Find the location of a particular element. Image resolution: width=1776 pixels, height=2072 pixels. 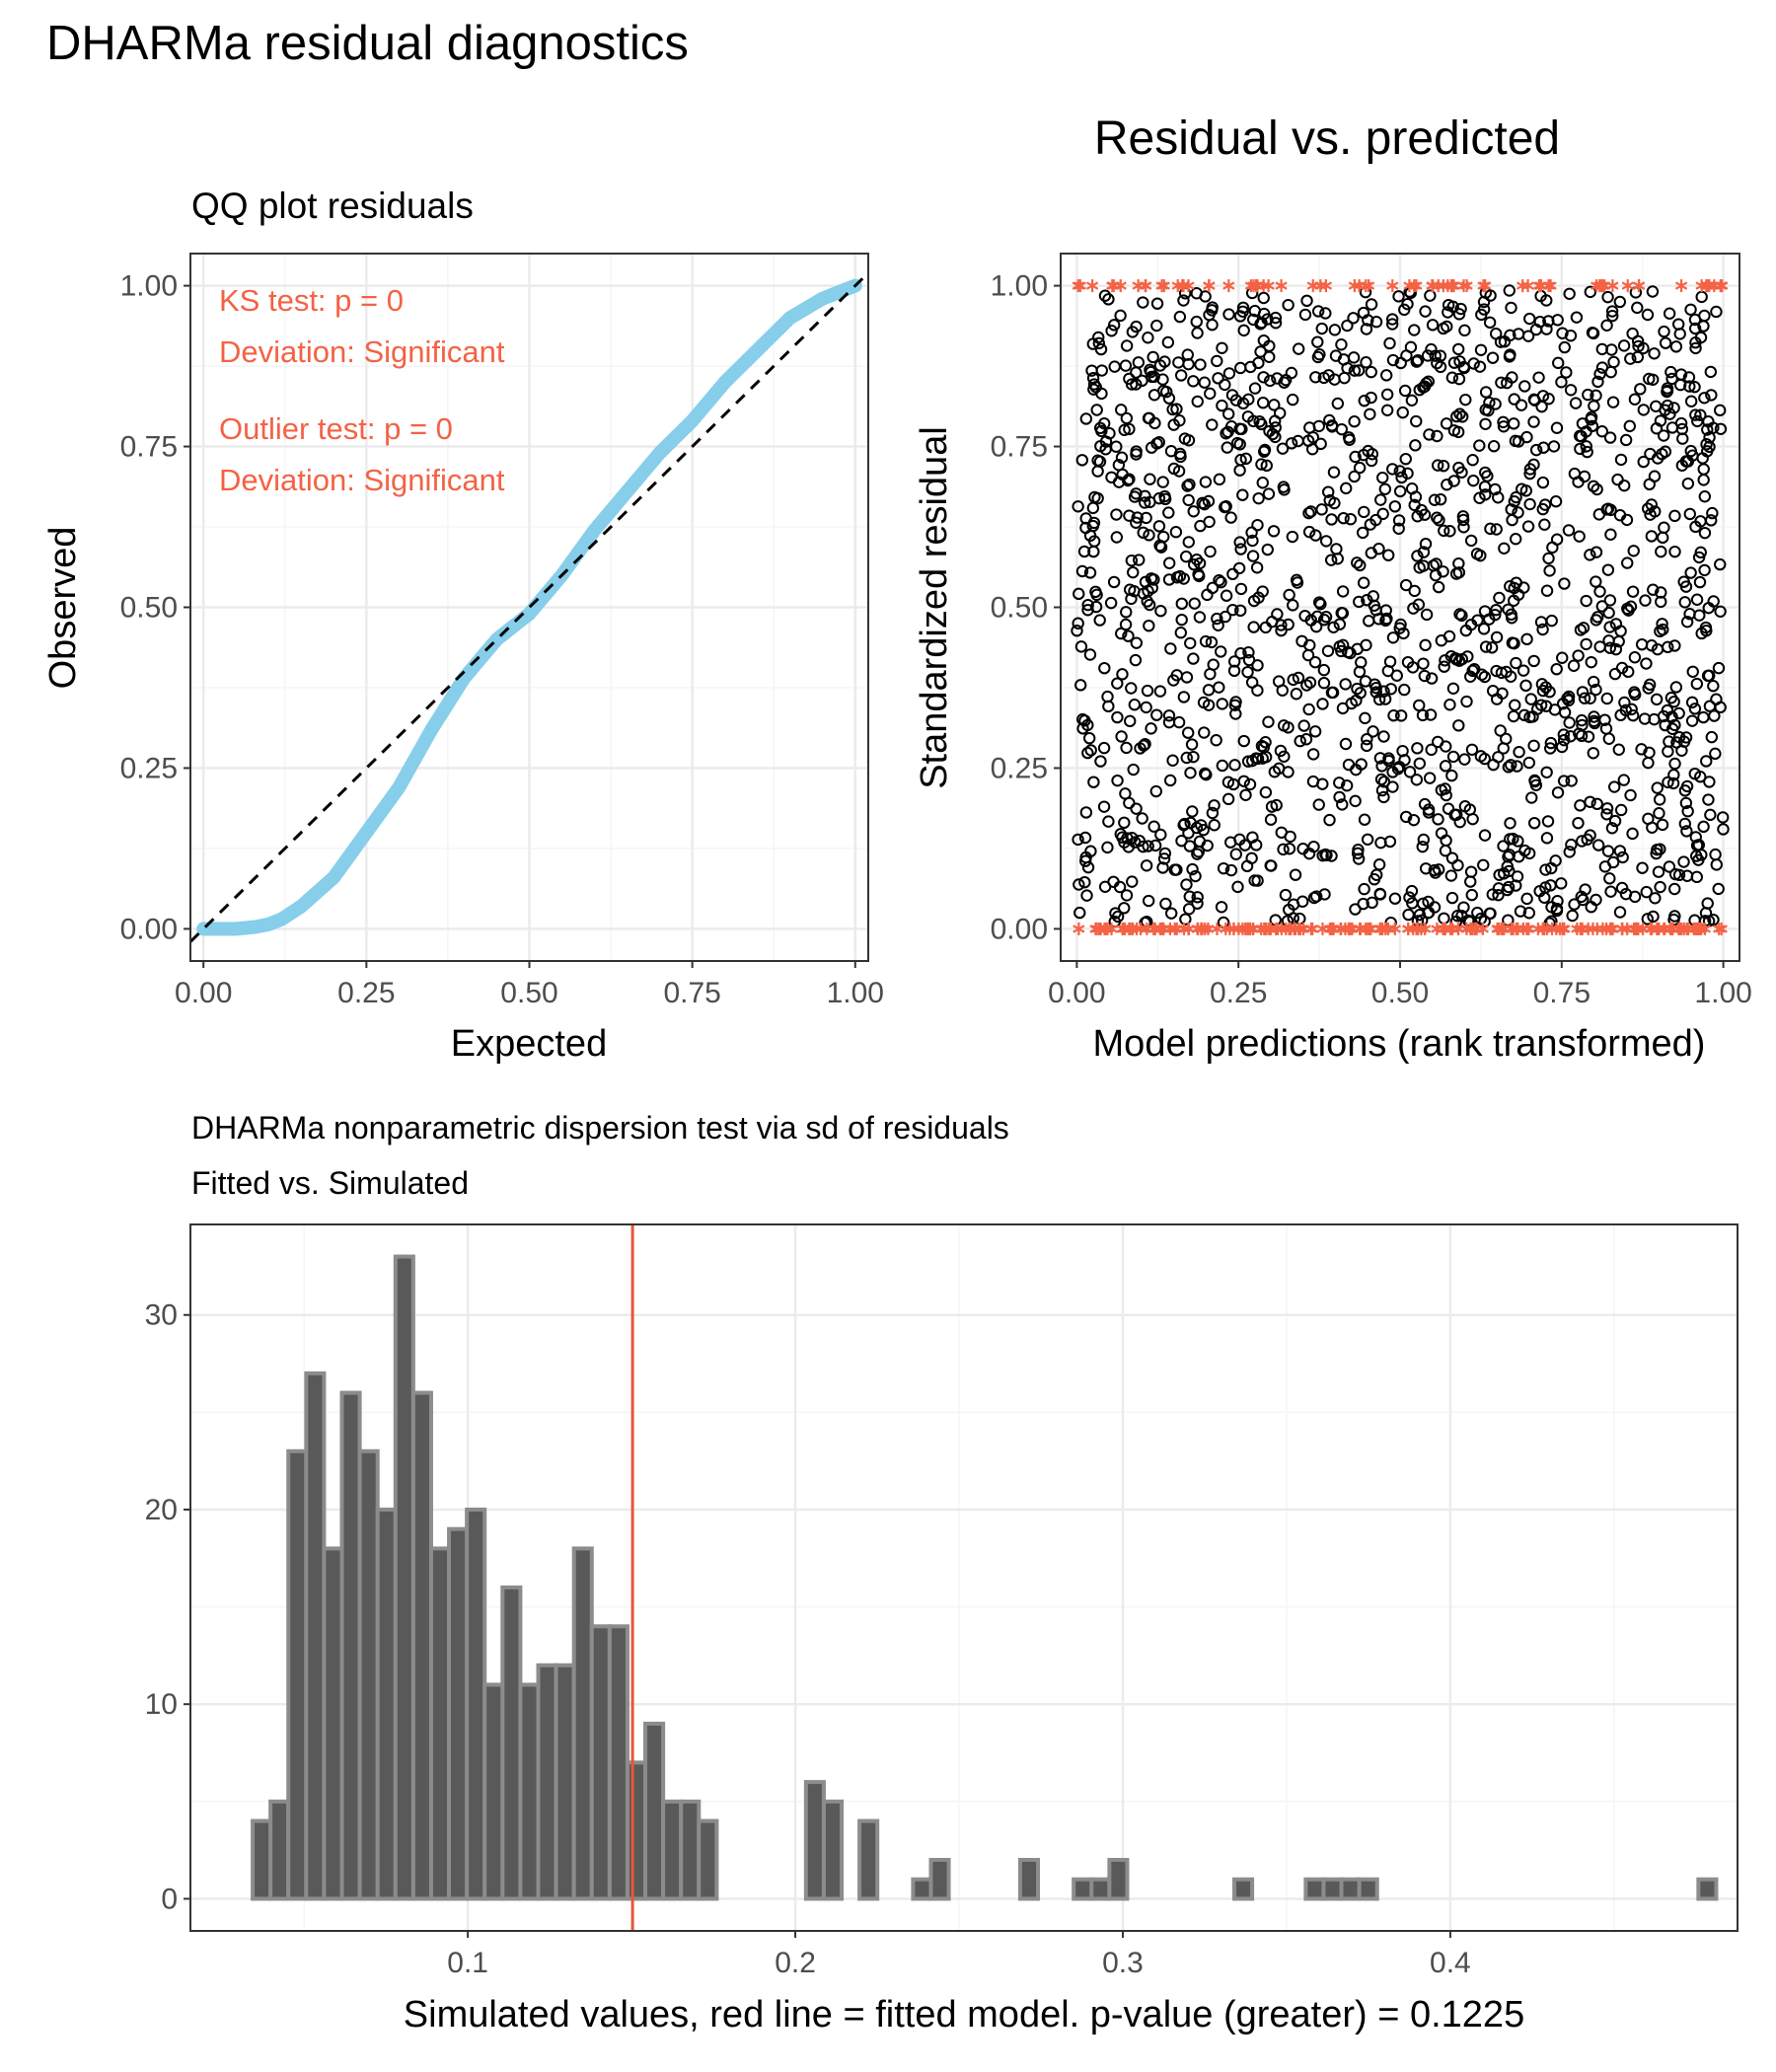

qq-annotation-ks-deviation: Deviation: Significant is located at coordinates (362, 352).